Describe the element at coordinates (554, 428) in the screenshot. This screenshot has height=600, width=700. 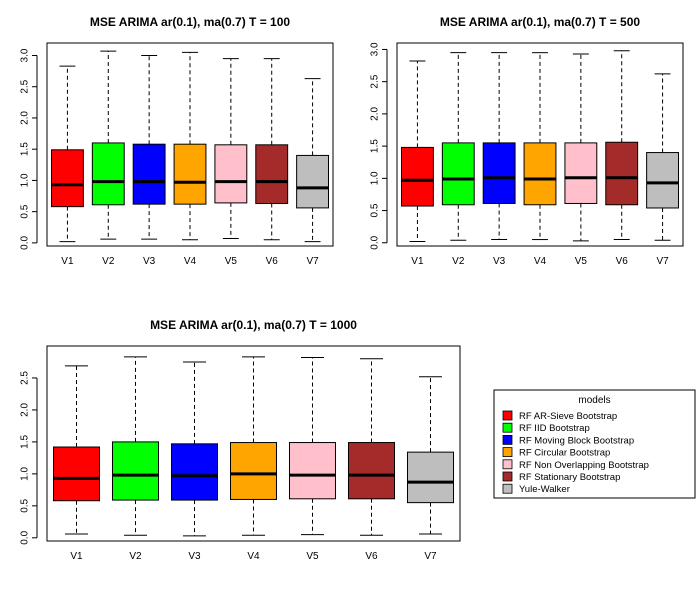
I see `legend-label: RF IID Bootstrap` at that location.